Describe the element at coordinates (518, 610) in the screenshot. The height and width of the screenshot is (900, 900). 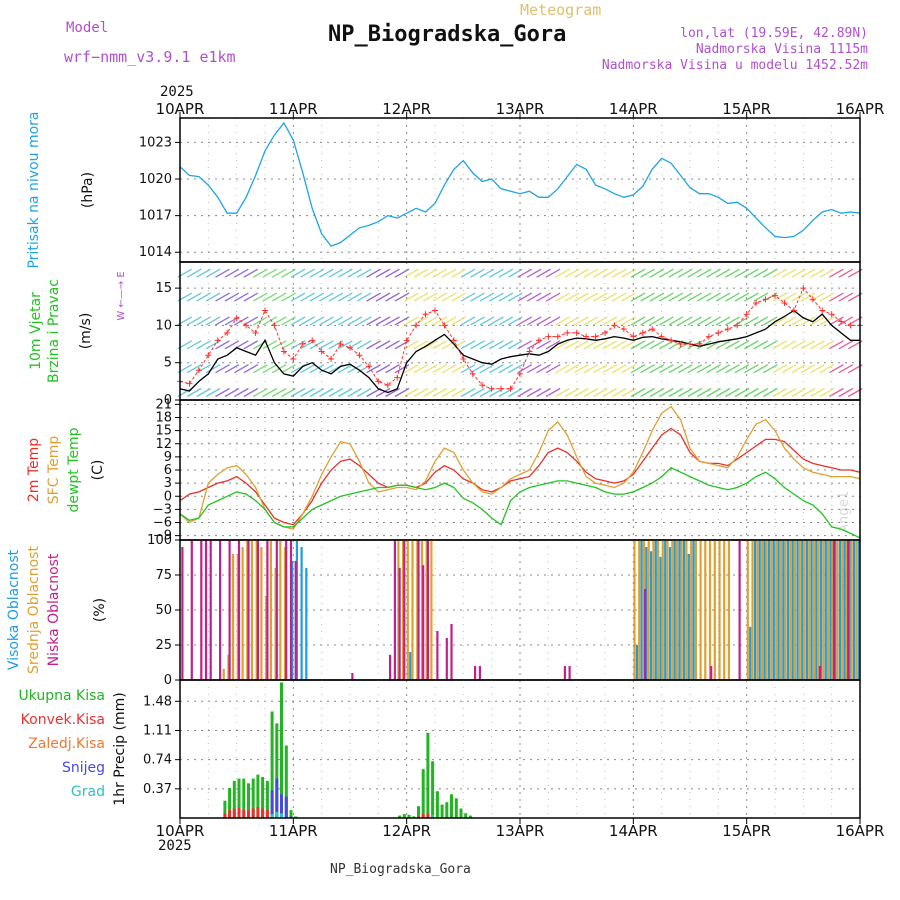
I see `cloud-panel` at that location.